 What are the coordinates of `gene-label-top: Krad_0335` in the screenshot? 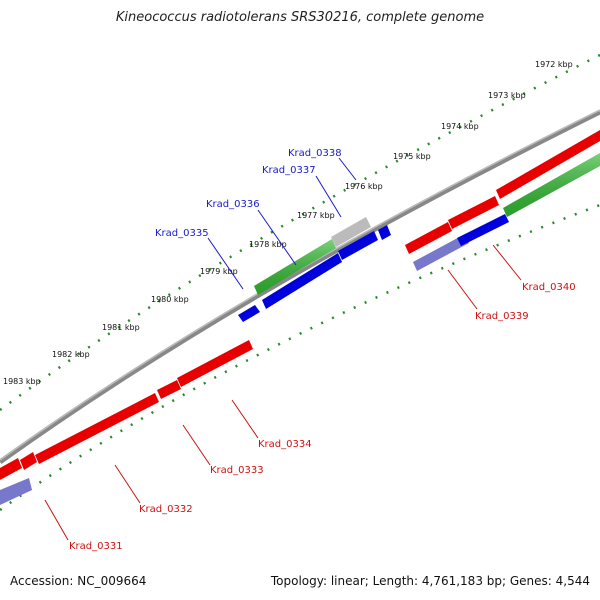 It's located at (182, 233).